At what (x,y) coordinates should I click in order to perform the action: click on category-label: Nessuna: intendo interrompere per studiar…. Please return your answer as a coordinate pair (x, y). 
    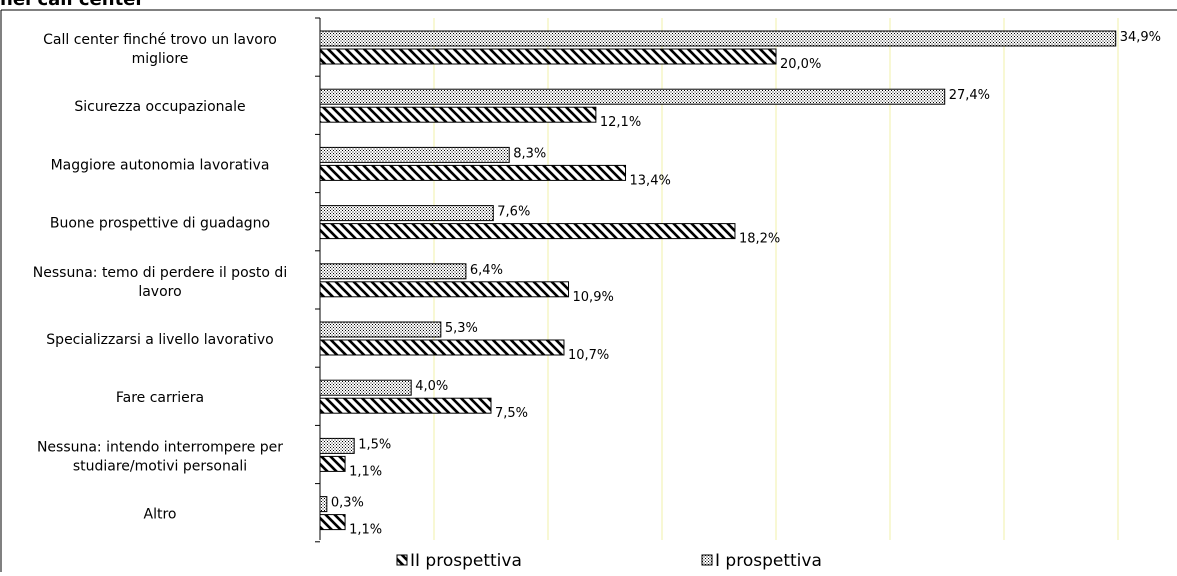
    Looking at the image, I should click on (160, 456).